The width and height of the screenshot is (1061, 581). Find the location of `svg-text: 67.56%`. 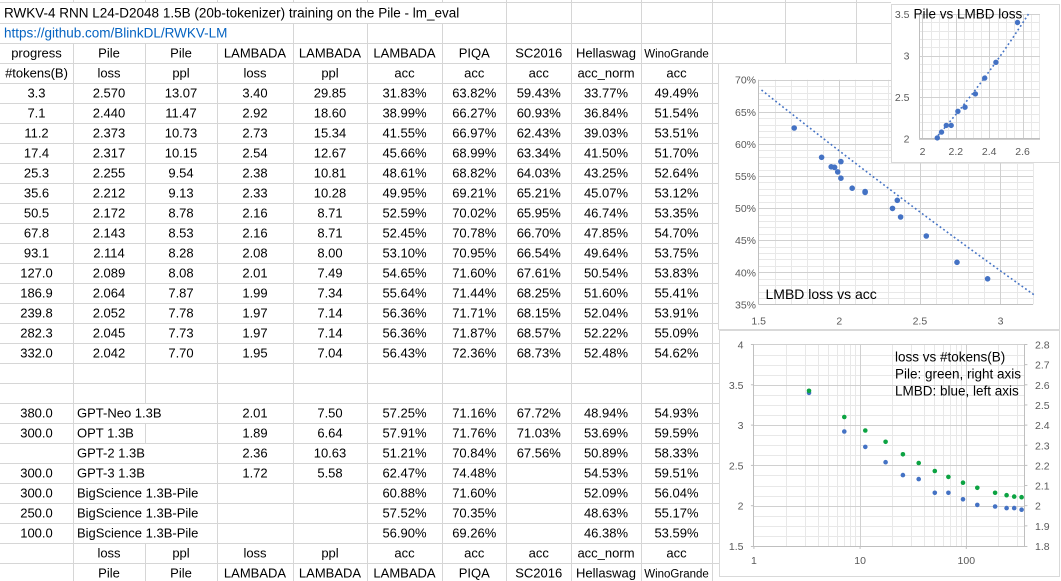

svg-text: 67.56% is located at coordinates (539, 453).